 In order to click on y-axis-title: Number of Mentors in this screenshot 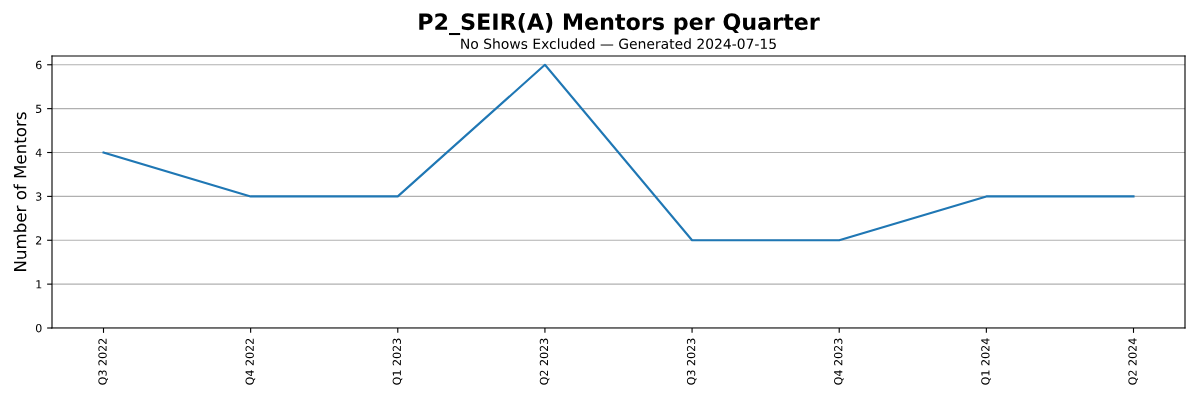, I will do `click(20, 191)`.